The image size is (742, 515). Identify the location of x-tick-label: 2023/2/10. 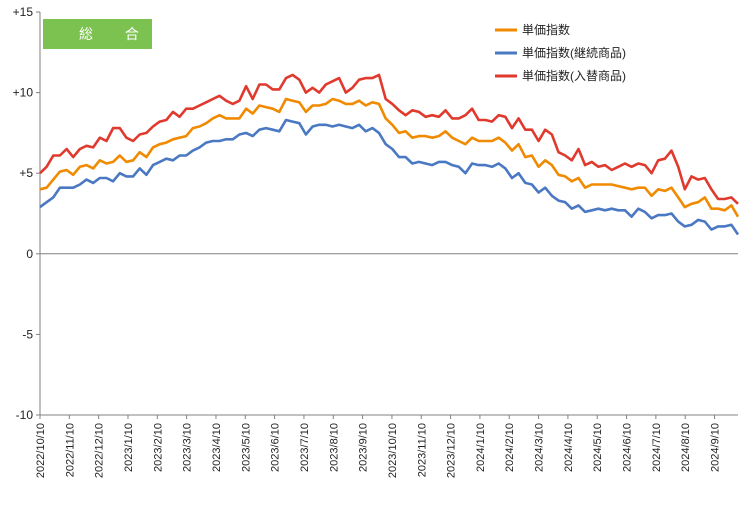
(158, 447).